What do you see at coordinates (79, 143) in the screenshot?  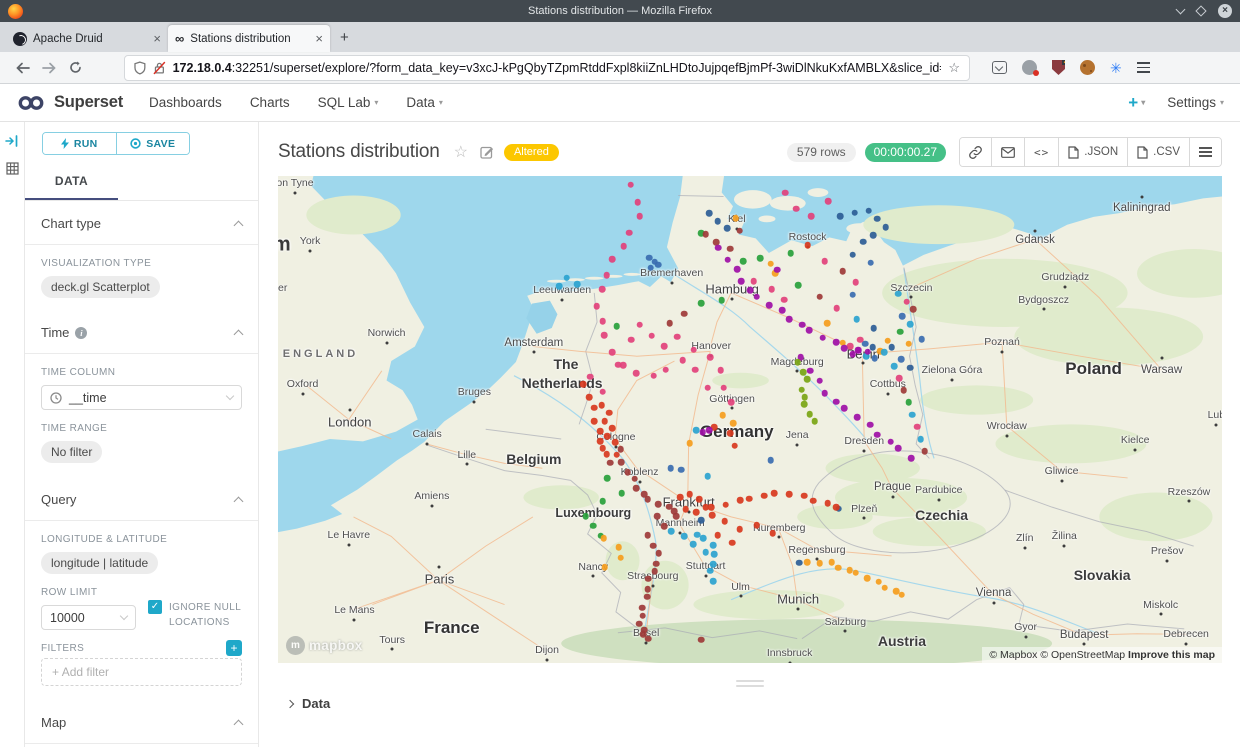 I see `run-button: RUN` at bounding box center [79, 143].